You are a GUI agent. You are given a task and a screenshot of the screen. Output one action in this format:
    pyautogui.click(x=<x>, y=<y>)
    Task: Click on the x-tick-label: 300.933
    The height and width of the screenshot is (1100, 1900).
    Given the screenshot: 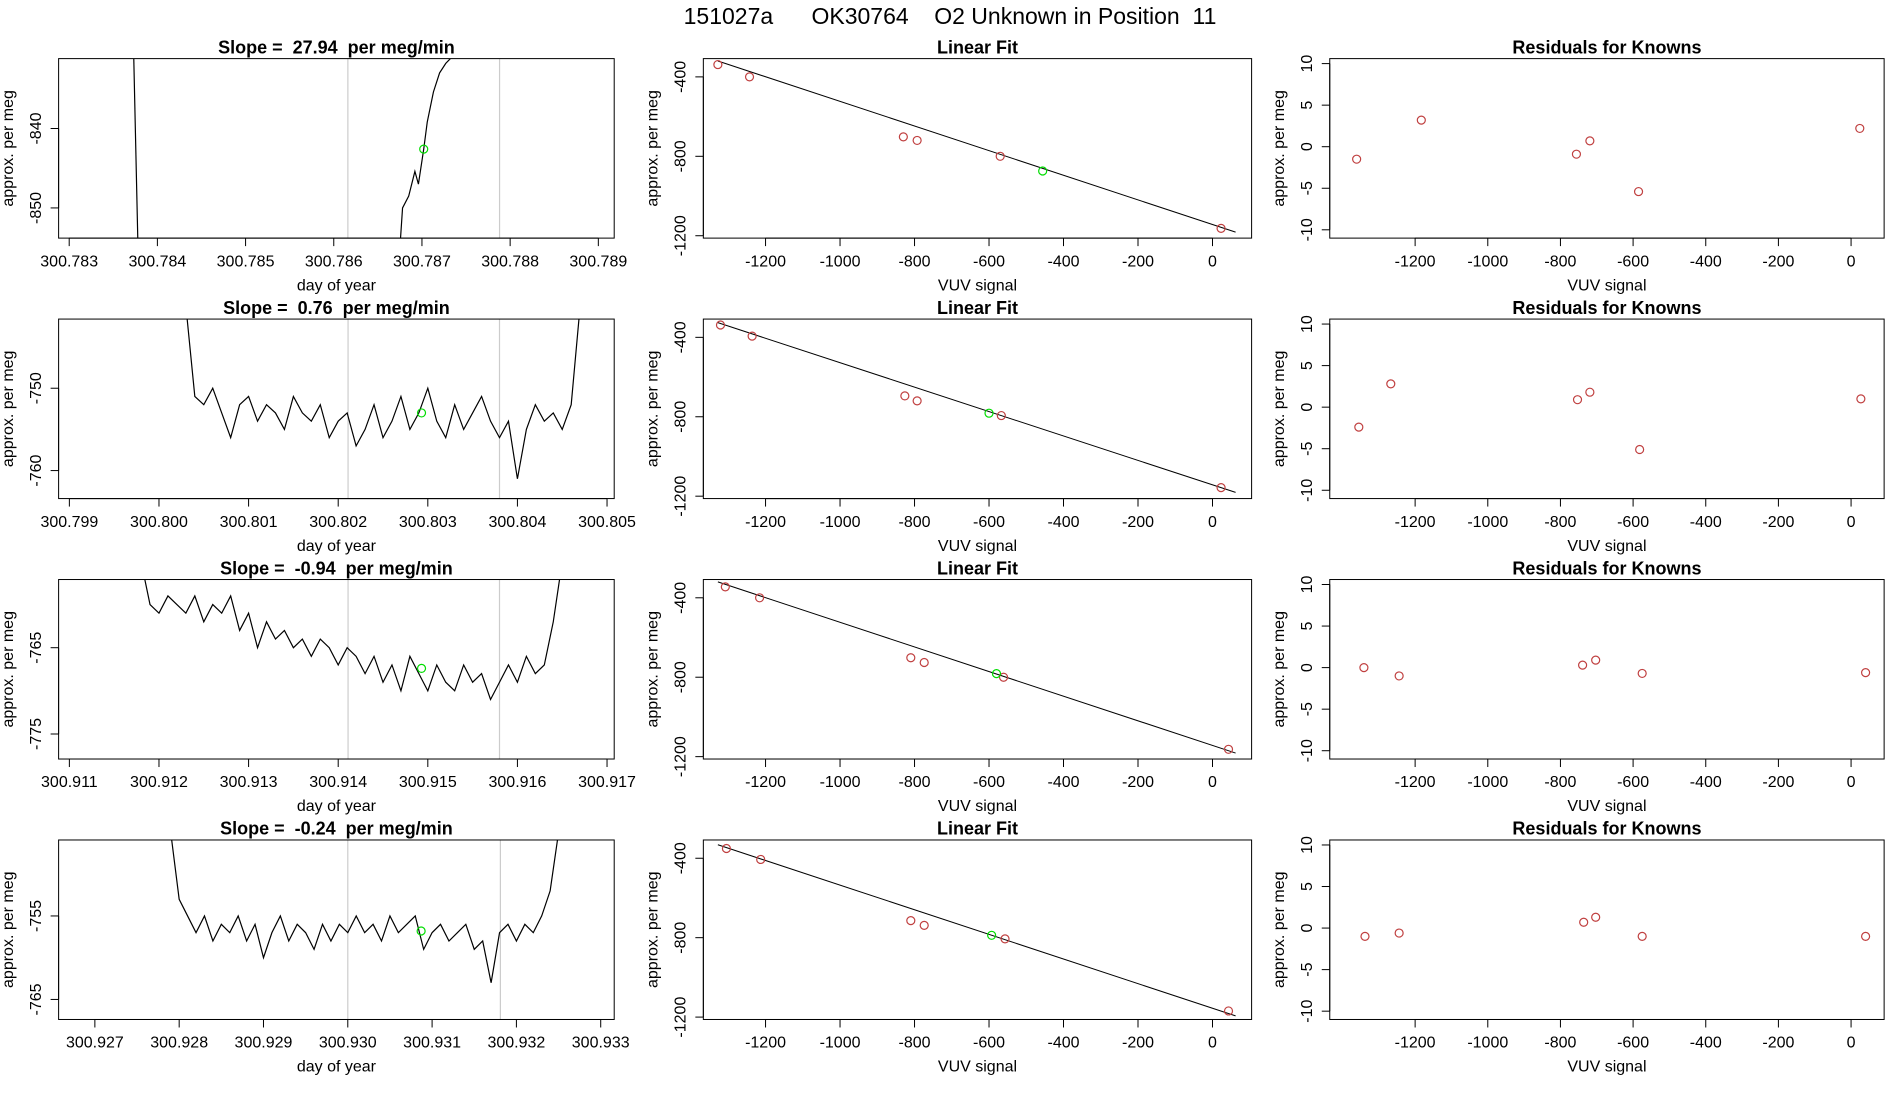 What is the action you would take?
    pyautogui.click(x=601, y=1043)
    